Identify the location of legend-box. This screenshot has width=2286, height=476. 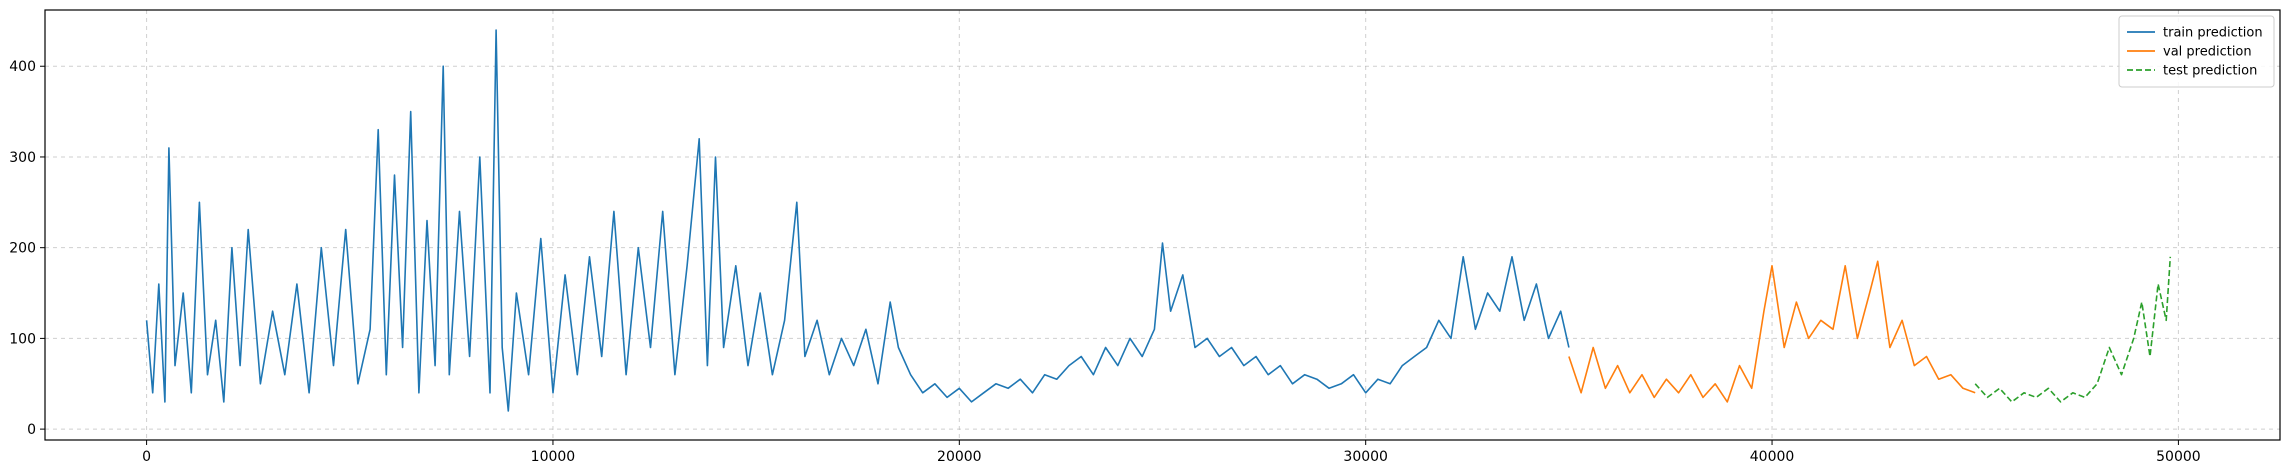
(2196, 51).